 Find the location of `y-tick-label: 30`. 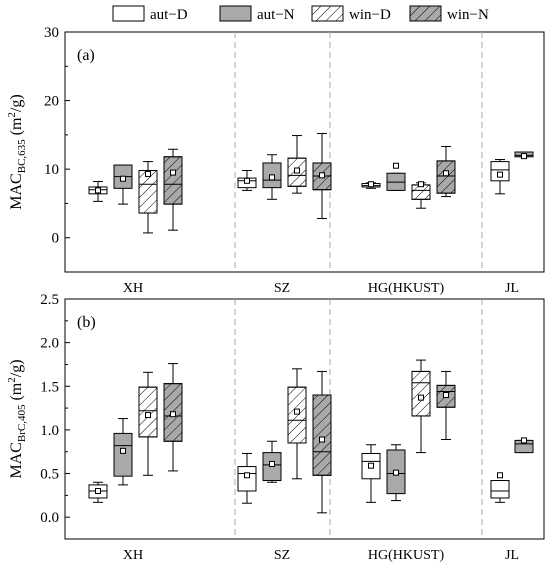

y-tick-label: 30 is located at coordinates (51, 33).